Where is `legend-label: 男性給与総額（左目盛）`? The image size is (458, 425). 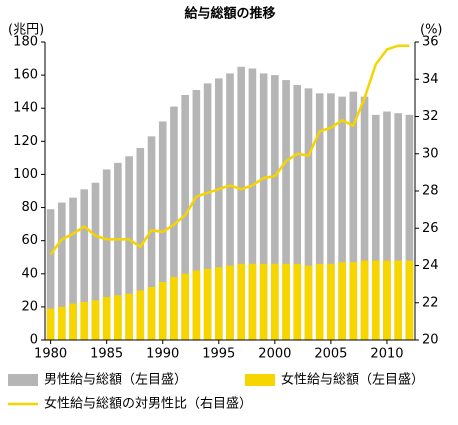
legend-label: 男性給与総額（左目盛） is located at coordinates (115, 380).